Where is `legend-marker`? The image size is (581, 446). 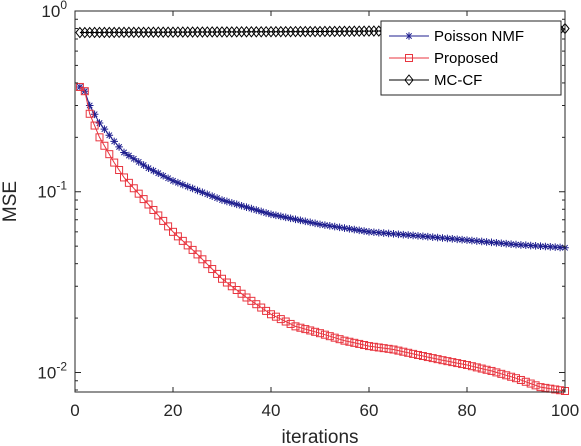
legend-marker is located at coordinates (409, 80).